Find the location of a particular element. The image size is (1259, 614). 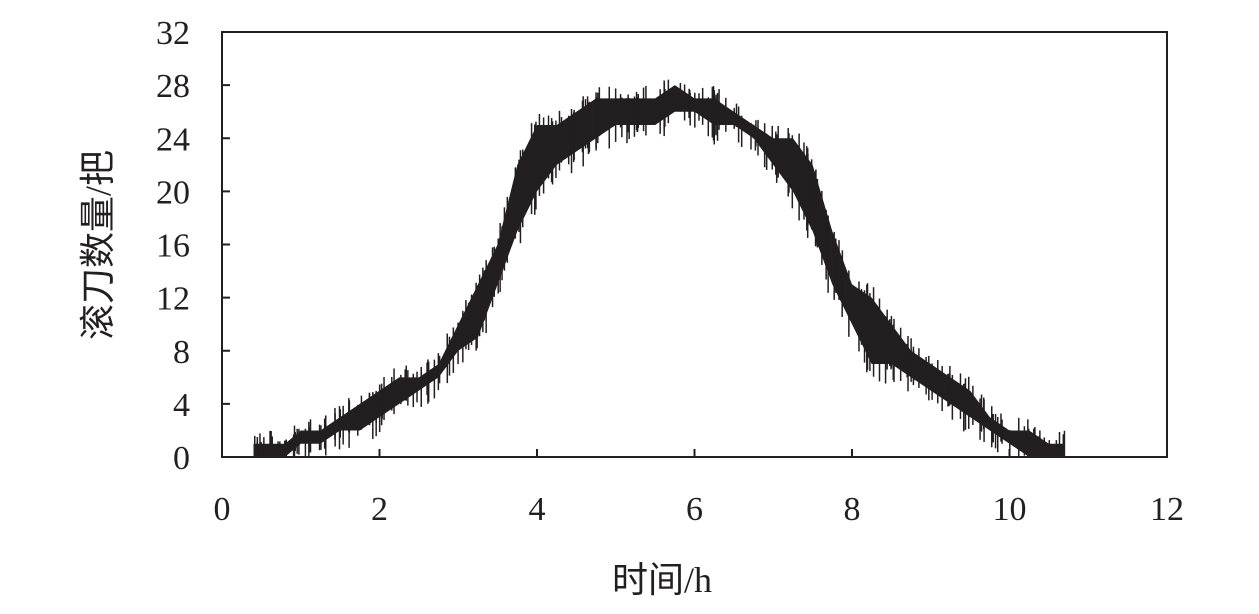

y-axis-label: 滚刀数量/把 is located at coordinates (98, 245).